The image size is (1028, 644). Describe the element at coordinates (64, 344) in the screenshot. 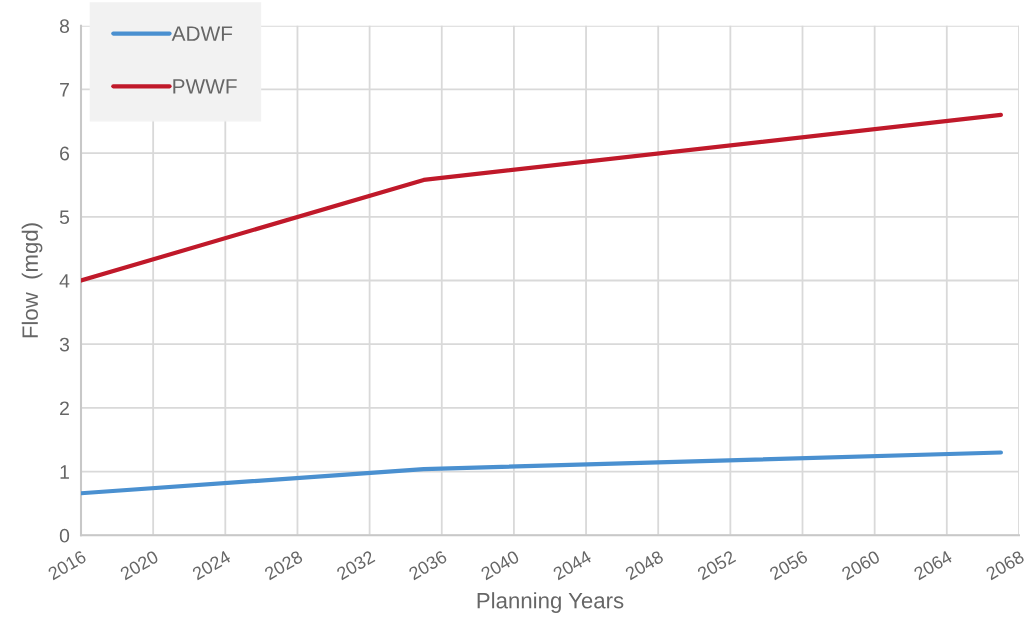

I see `y-tick-label: 3` at that location.